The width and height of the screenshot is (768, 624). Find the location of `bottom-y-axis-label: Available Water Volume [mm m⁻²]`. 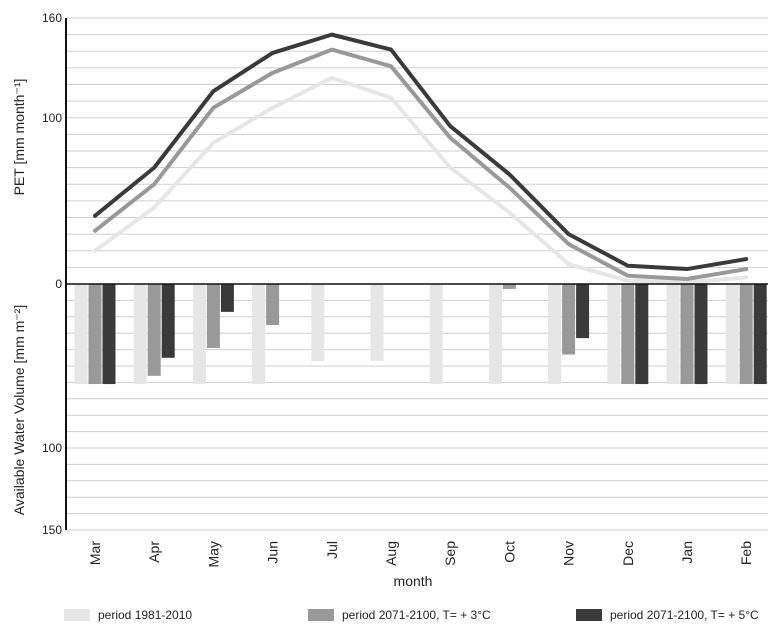

bottom-y-axis-label: Available Water Volume [mm m⁻²] is located at coordinates (19, 410).